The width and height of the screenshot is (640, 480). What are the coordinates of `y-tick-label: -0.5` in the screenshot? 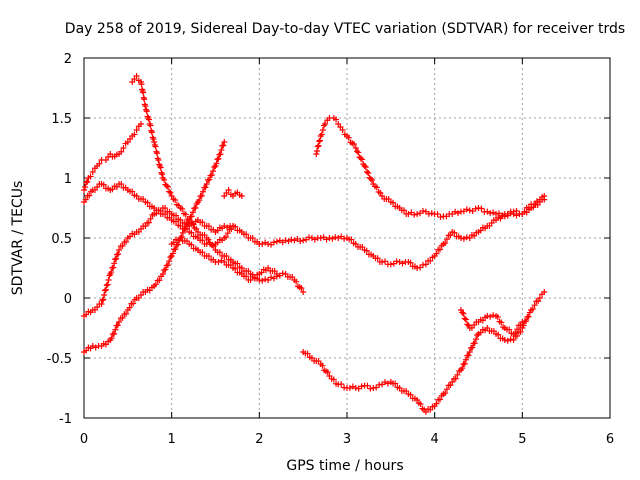 It's located at (59, 359).